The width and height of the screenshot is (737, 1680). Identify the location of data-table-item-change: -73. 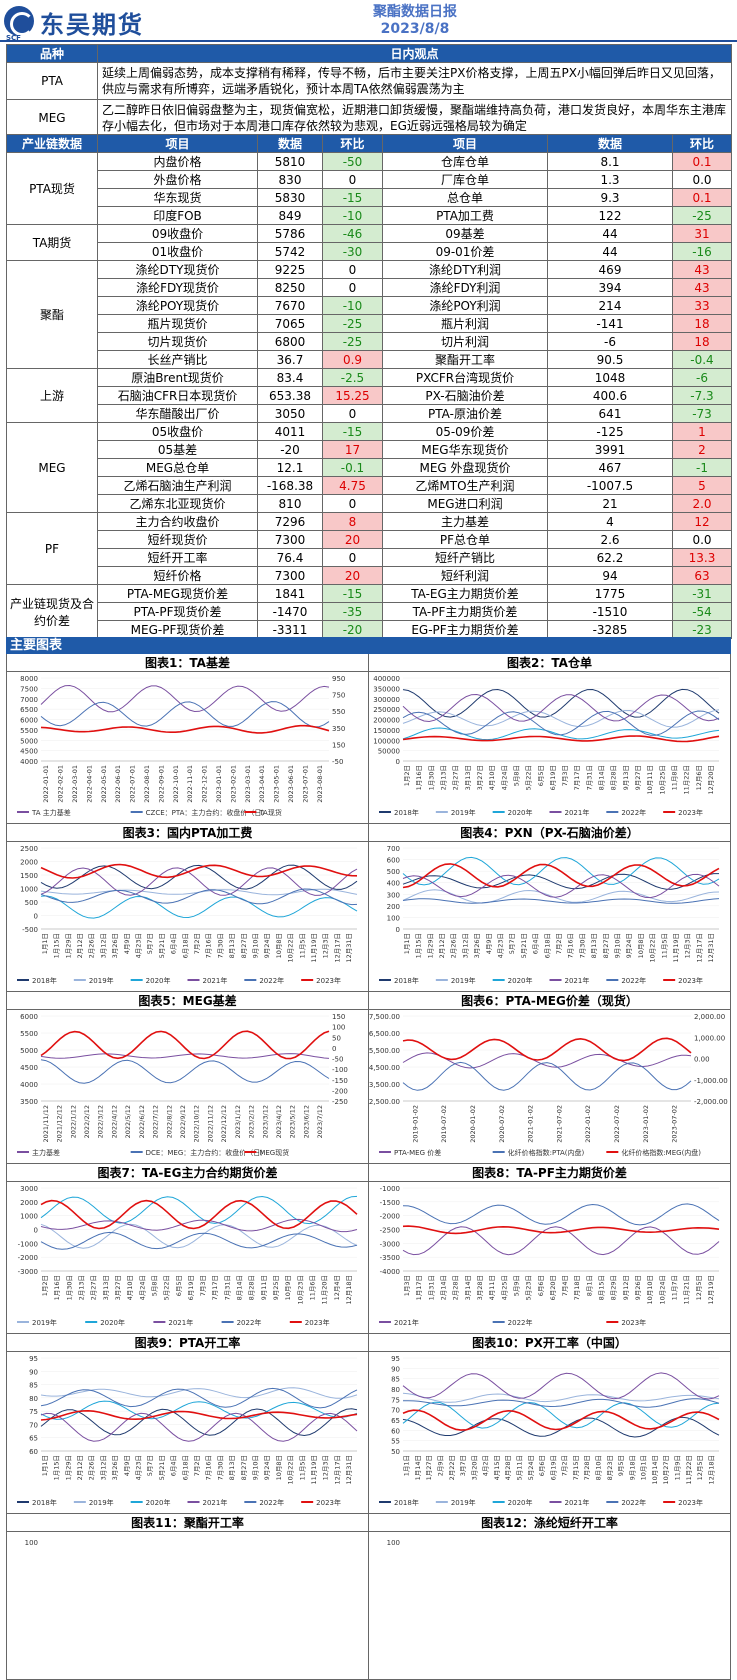
(702, 413).